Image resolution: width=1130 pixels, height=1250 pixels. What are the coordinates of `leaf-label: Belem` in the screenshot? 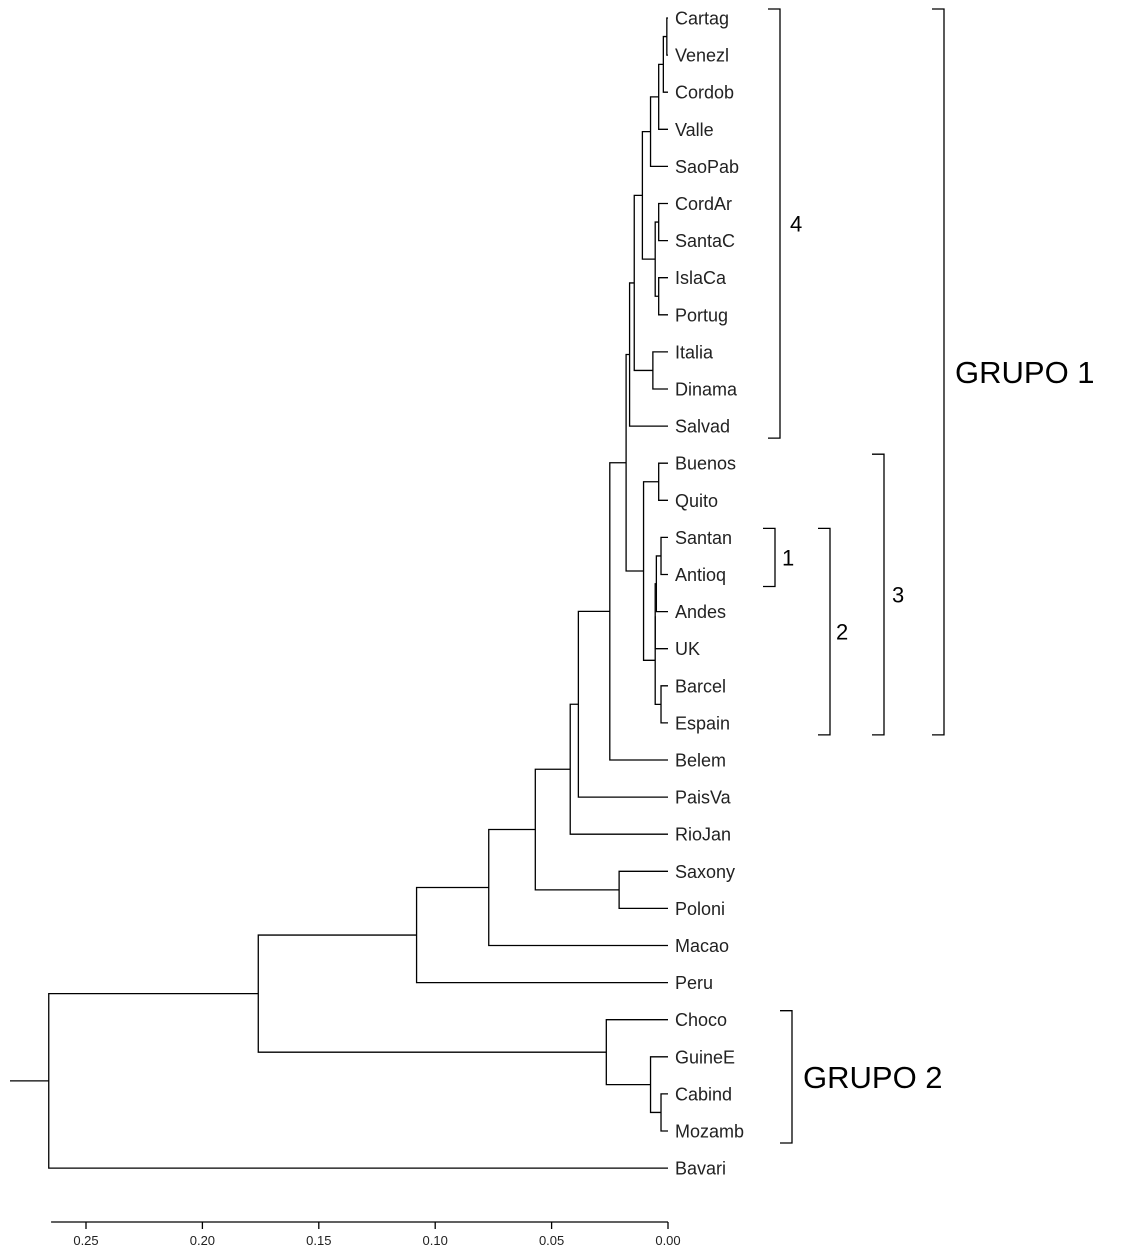 It's located at (700, 761).